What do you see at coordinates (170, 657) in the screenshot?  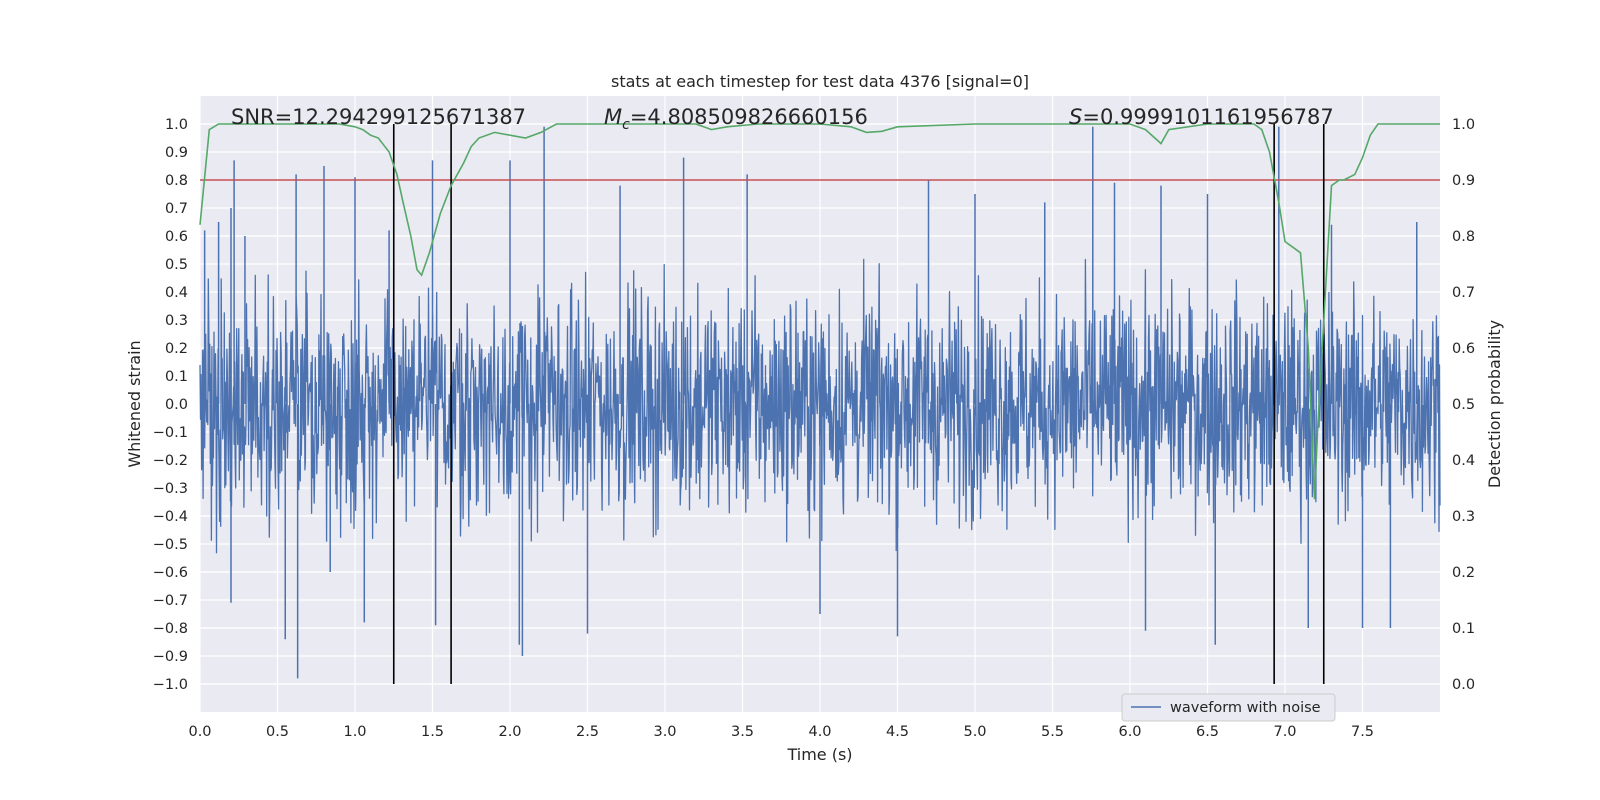 I see `y-tick-label: −0.9` at bounding box center [170, 657].